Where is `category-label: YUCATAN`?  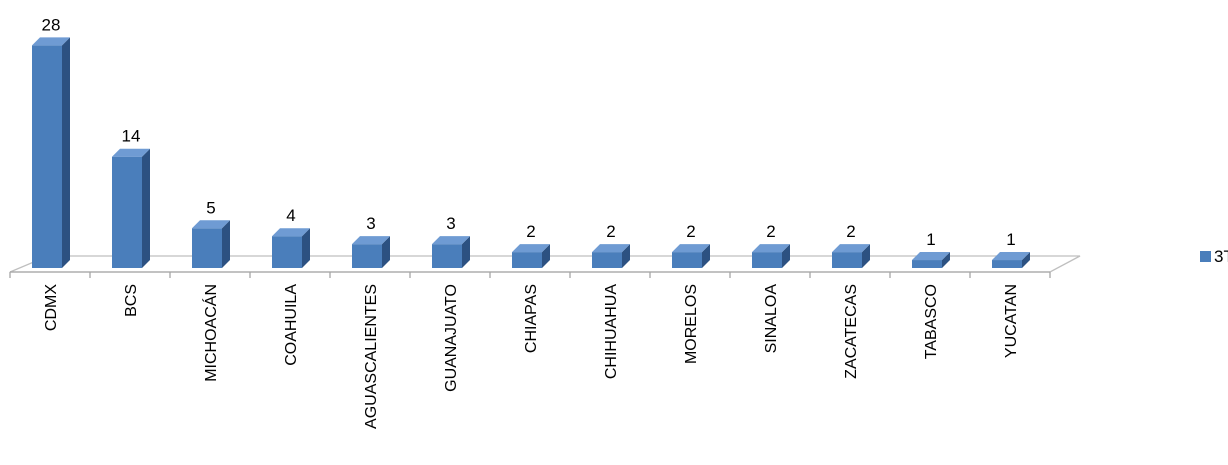
category-label: YUCATAN is located at coordinates (1011, 321).